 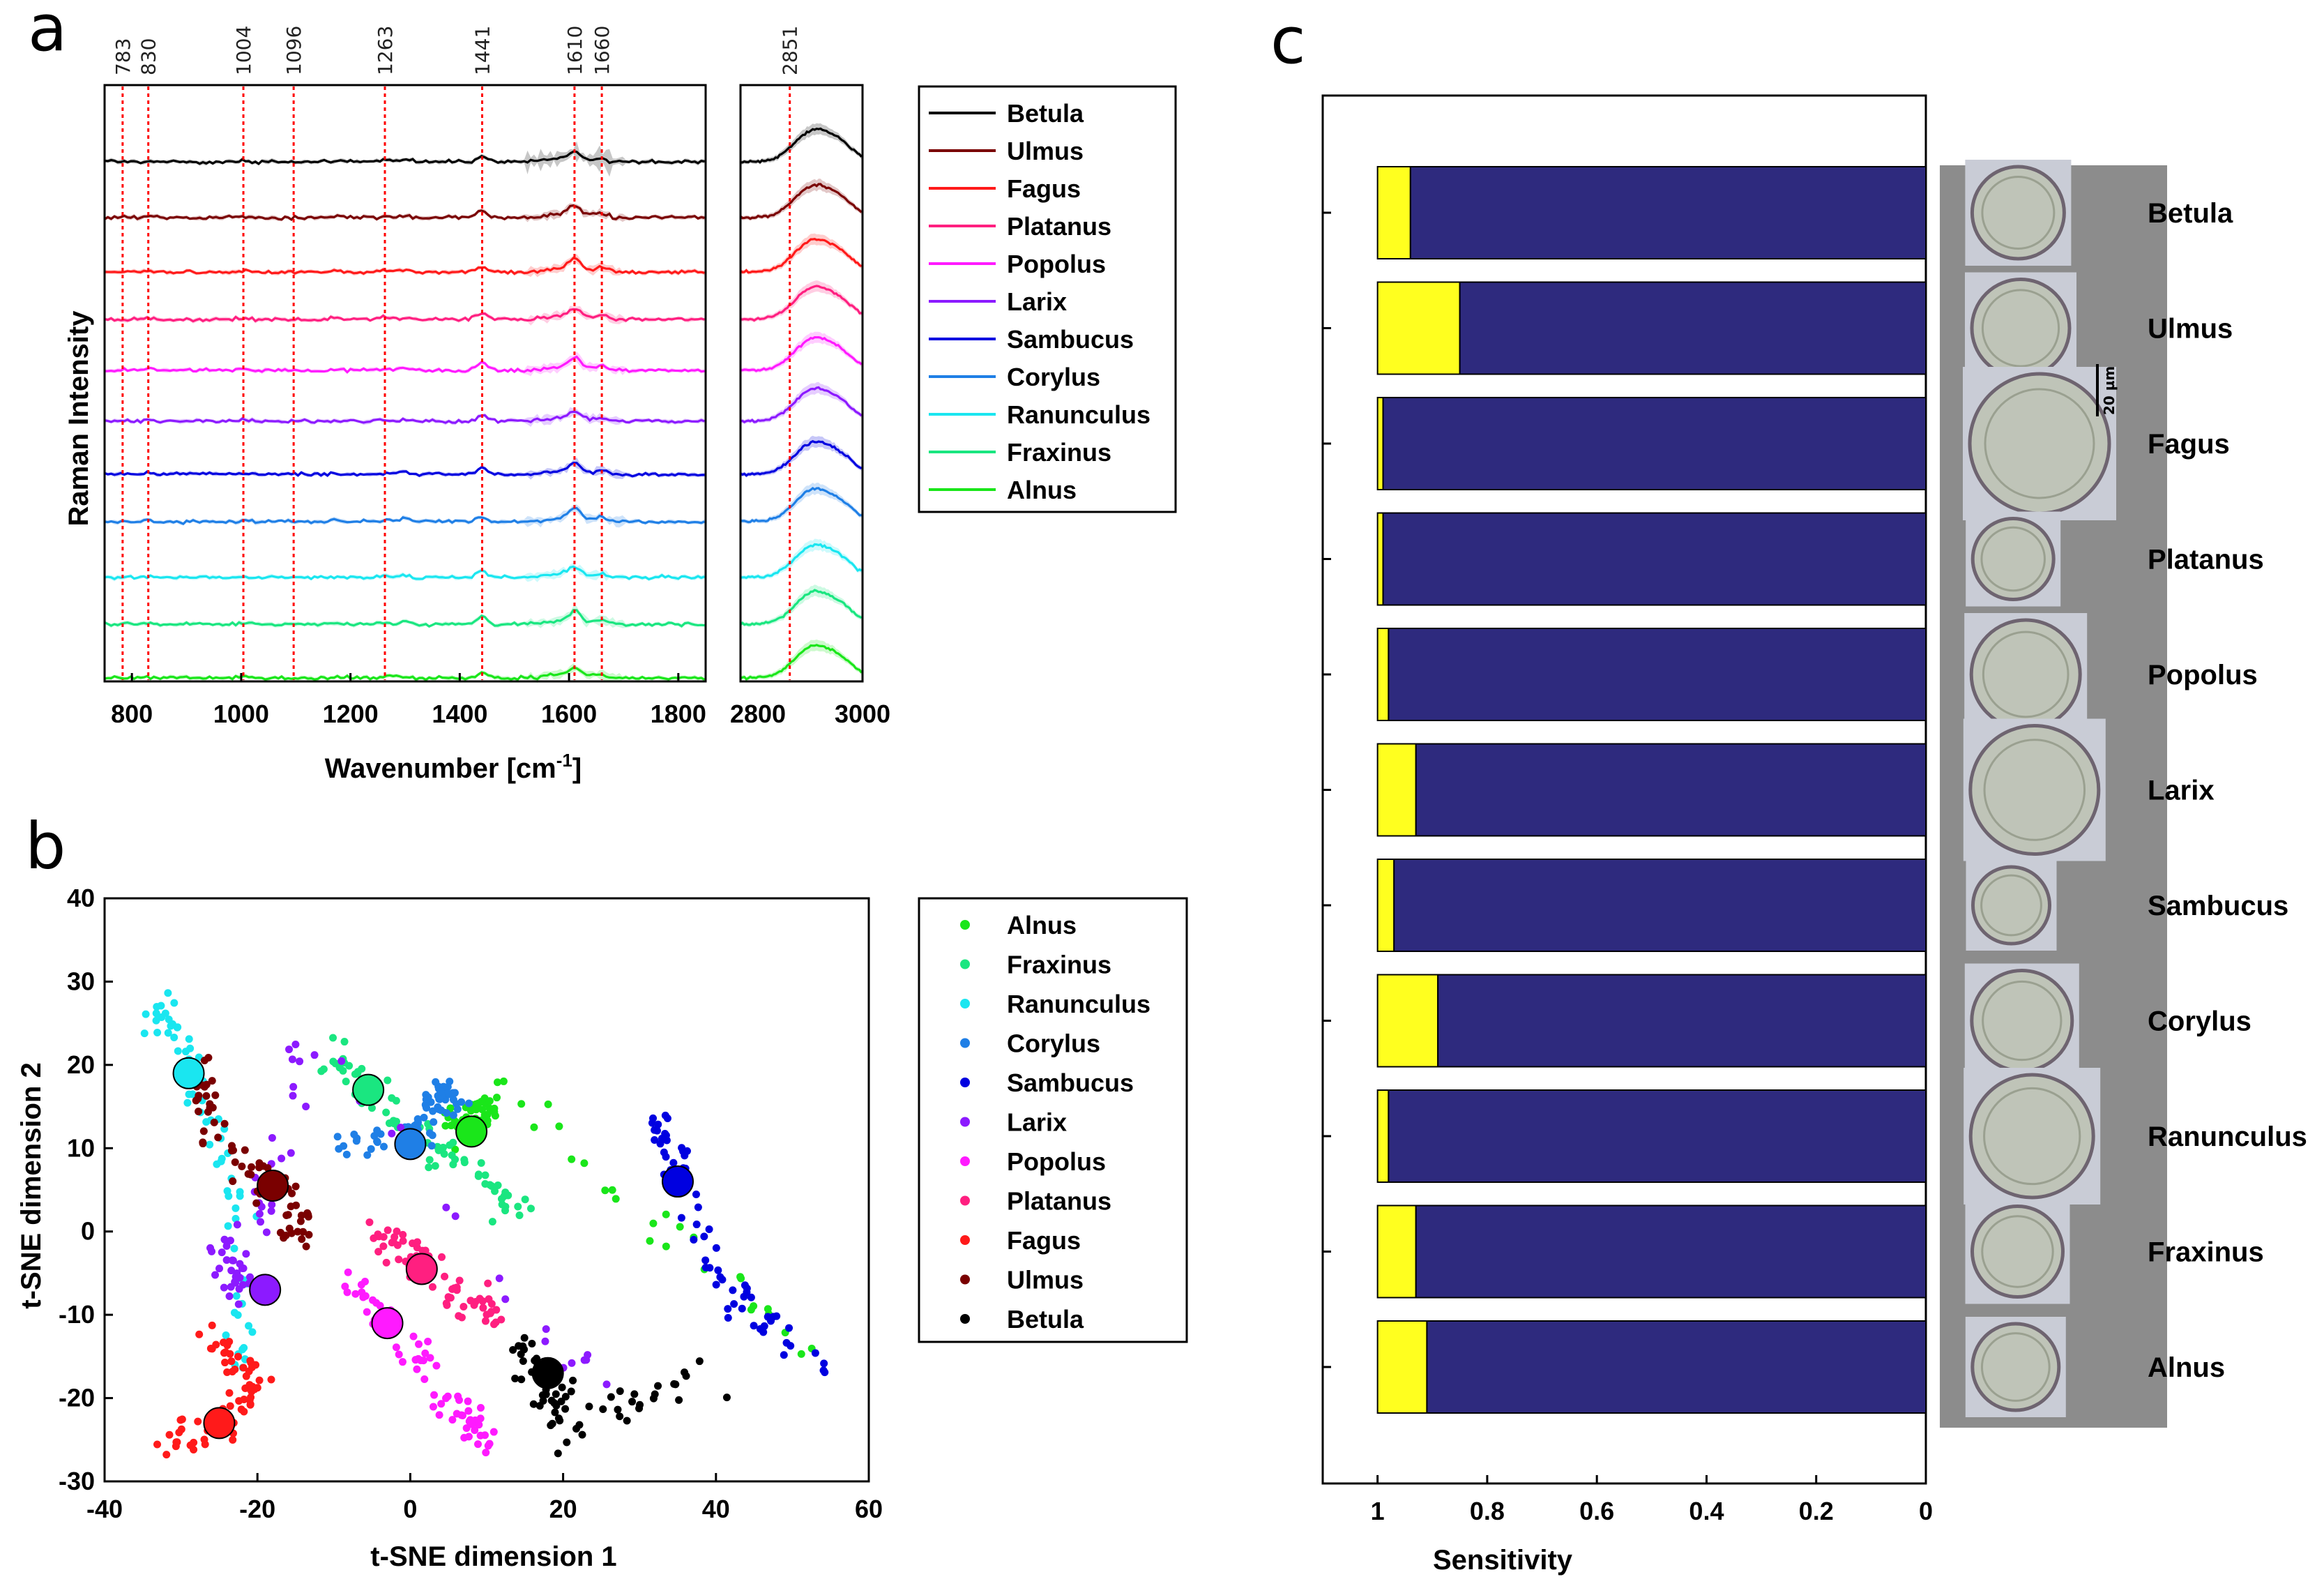 What do you see at coordinates (81, 1064) in the screenshot?
I see `b-ytick-label: 20` at bounding box center [81, 1064].